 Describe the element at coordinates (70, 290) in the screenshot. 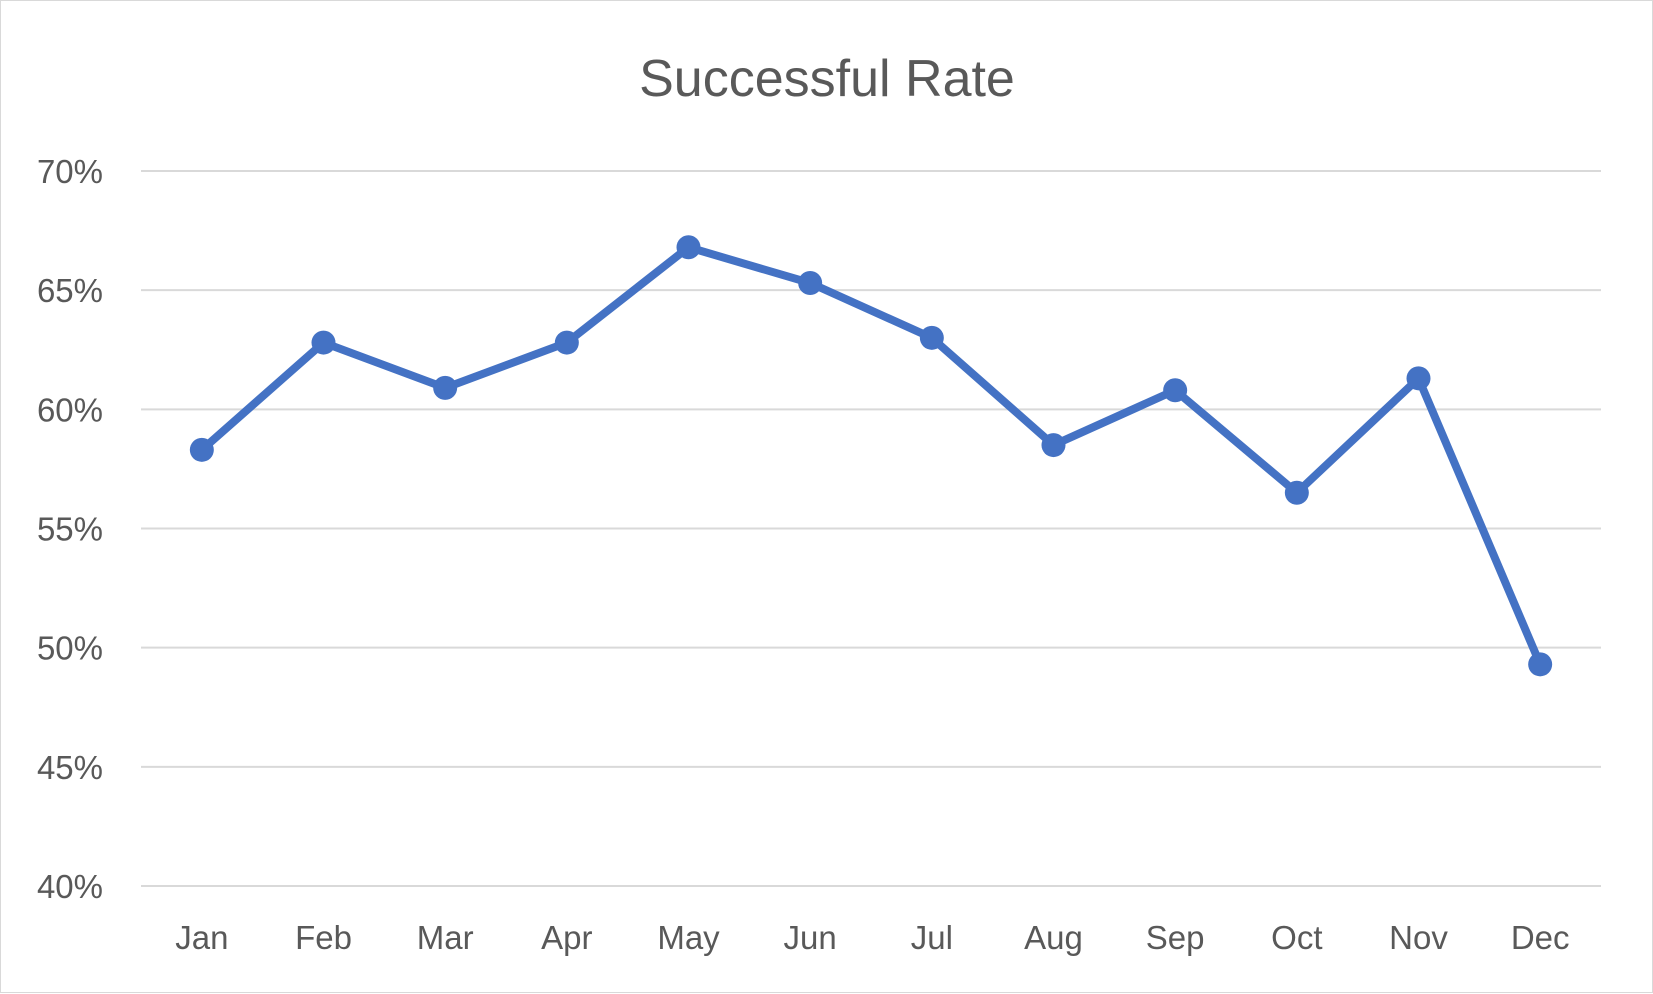

I see `y-tick-label: 65%` at that location.